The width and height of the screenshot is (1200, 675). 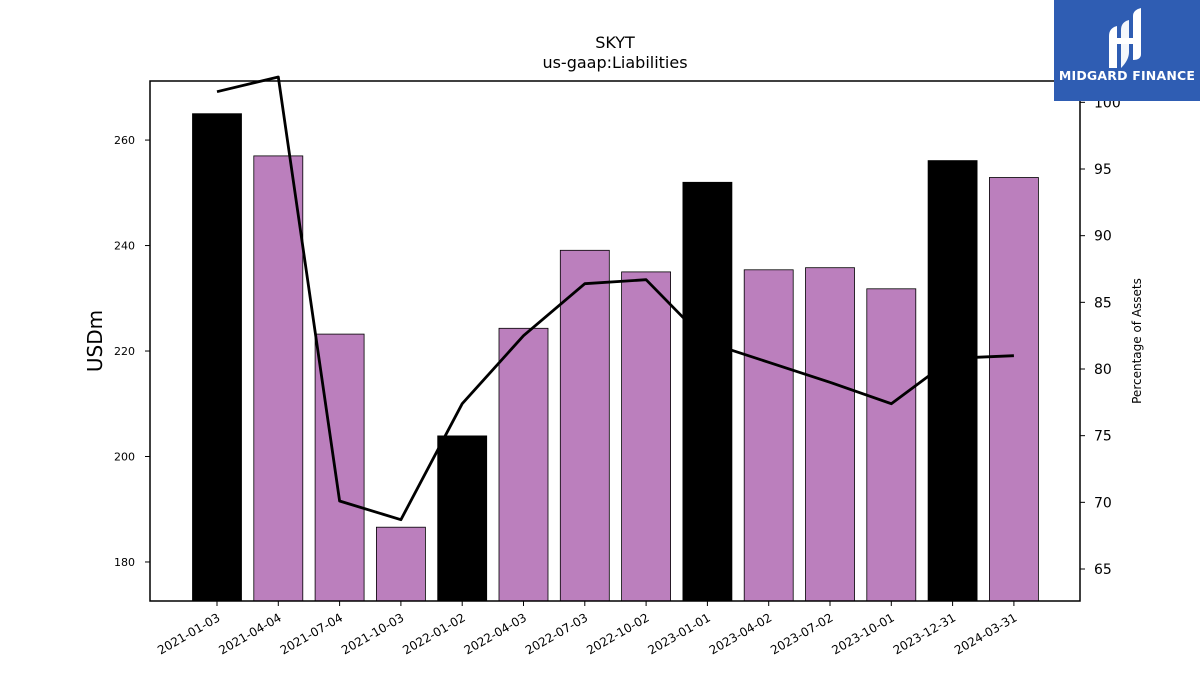 I want to click on y-tick-label-2: 220, so click(x=124, y=351).